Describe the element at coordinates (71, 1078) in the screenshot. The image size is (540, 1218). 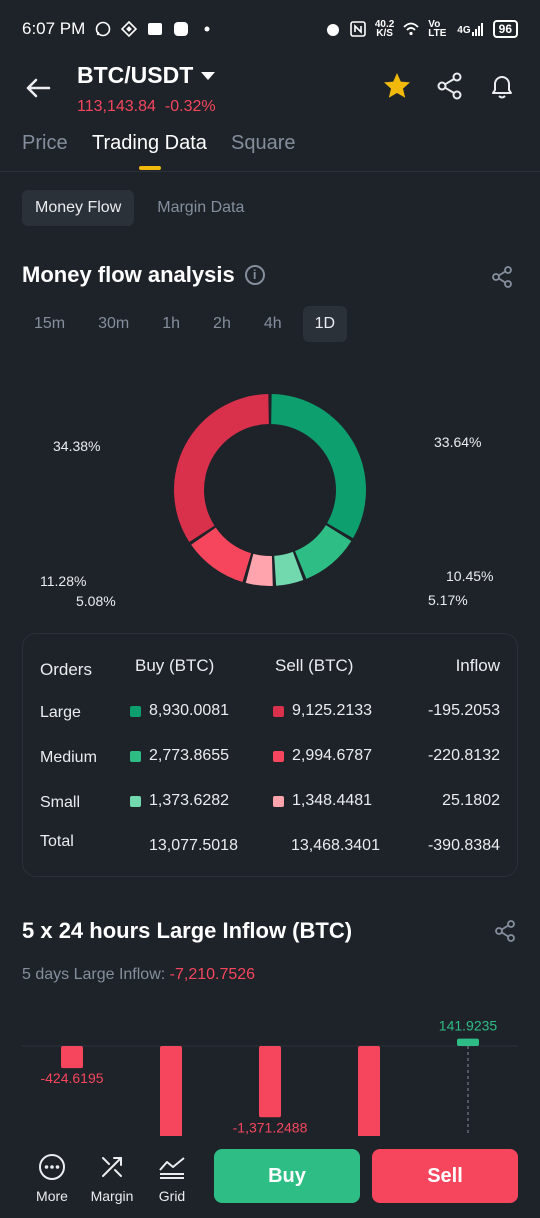
I see `inflow-bar-label: -424.6195` at that location.